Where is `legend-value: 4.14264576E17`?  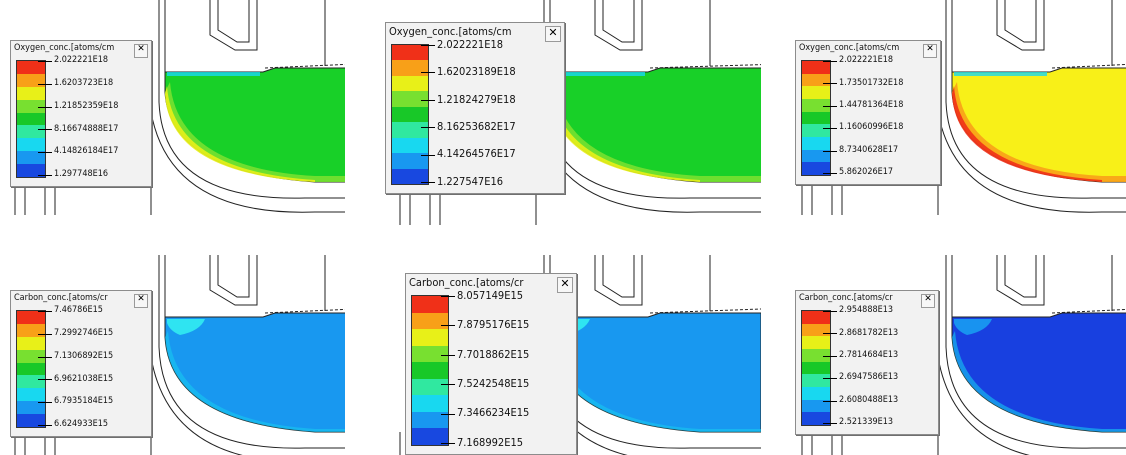
legend-value: 4.14264576E17 is located at coordinates (476, 154).